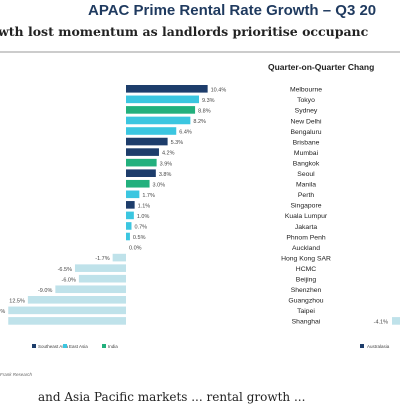  What do you see at coordinates (199, 122) in the screenshot?
I see `value-label-new-delhi: 8.2%` at bounding box center [199, 122].